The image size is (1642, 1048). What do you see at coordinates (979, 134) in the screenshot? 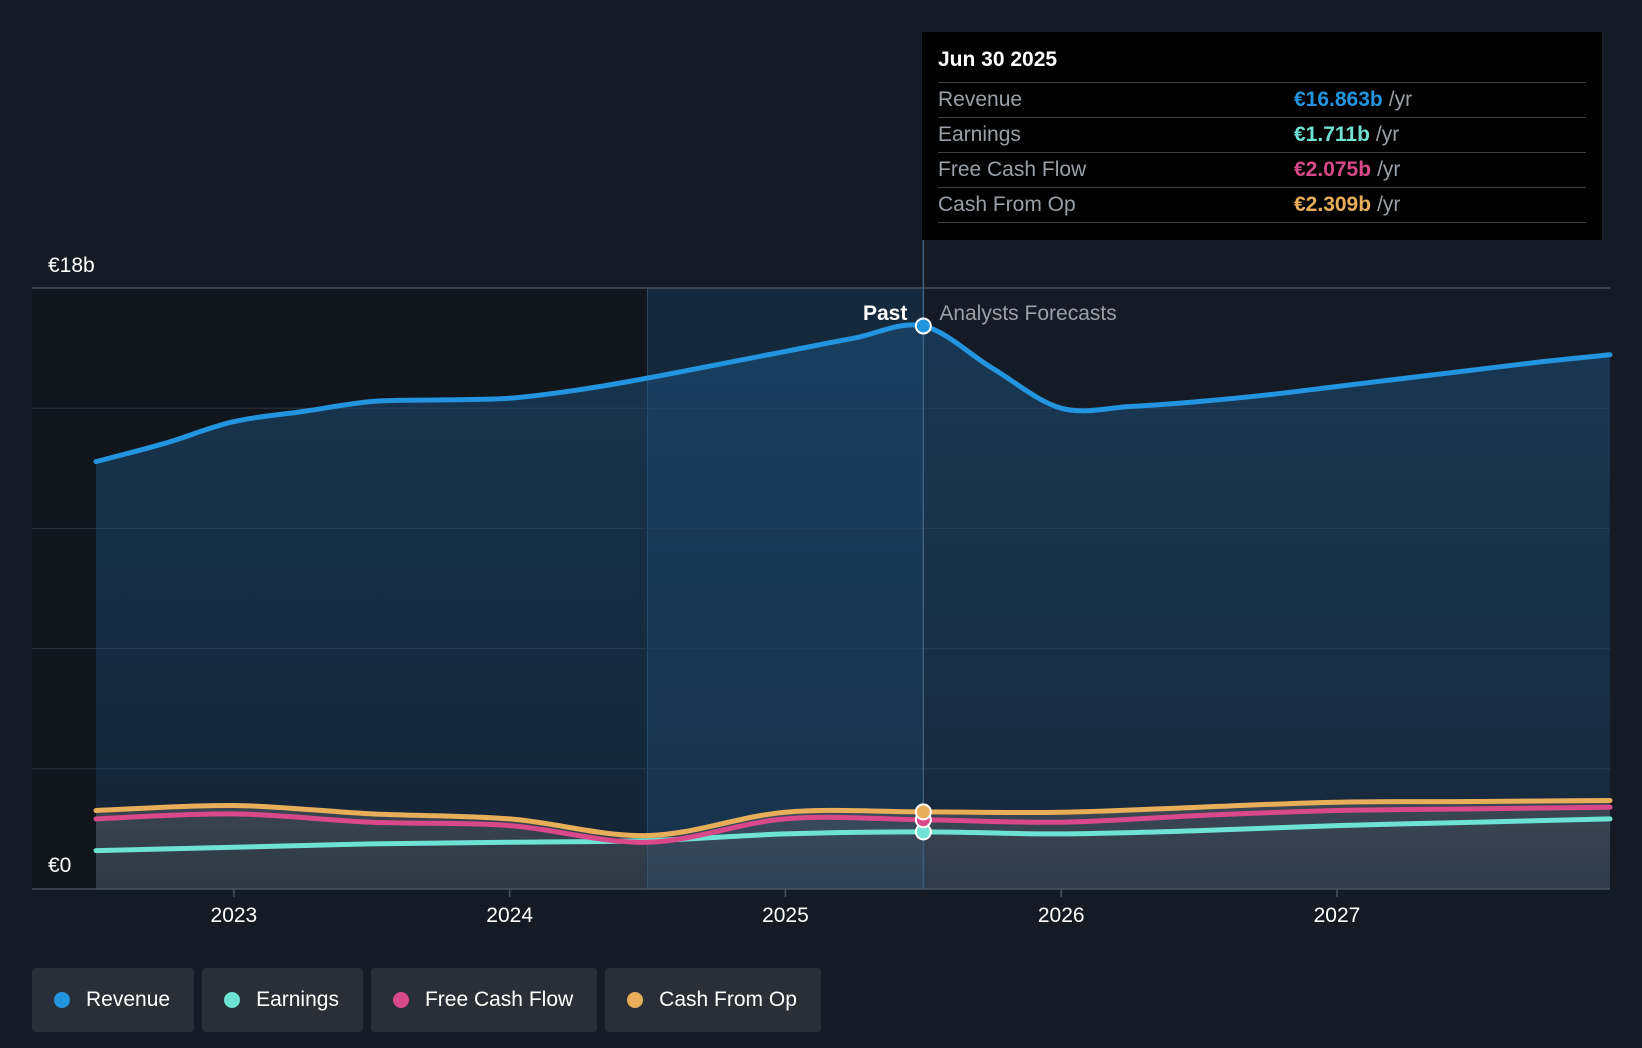
I see `tooltip-label: Earnings` at bounding box center [979, 134].